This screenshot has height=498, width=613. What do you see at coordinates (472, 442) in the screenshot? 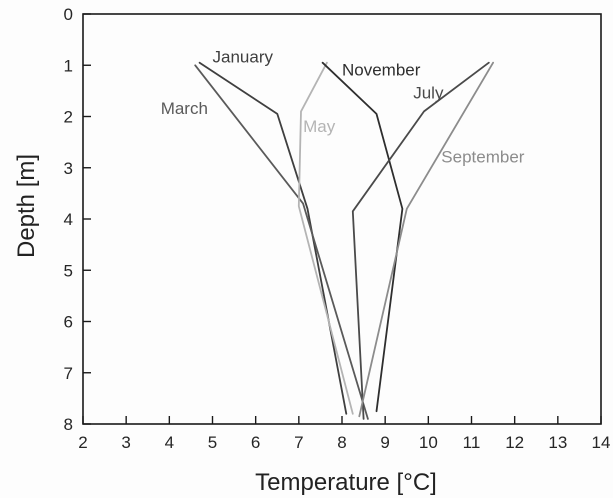
I see `x-tick-label: 11` at bounding box center [472, 442].